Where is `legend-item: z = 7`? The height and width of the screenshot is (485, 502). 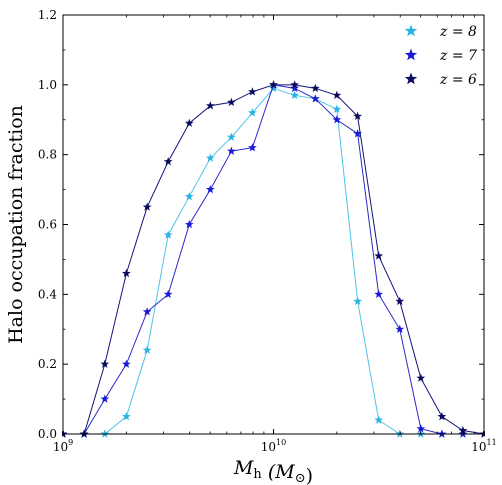
legend-item: z = 7 is located at coordinates (440, 56).